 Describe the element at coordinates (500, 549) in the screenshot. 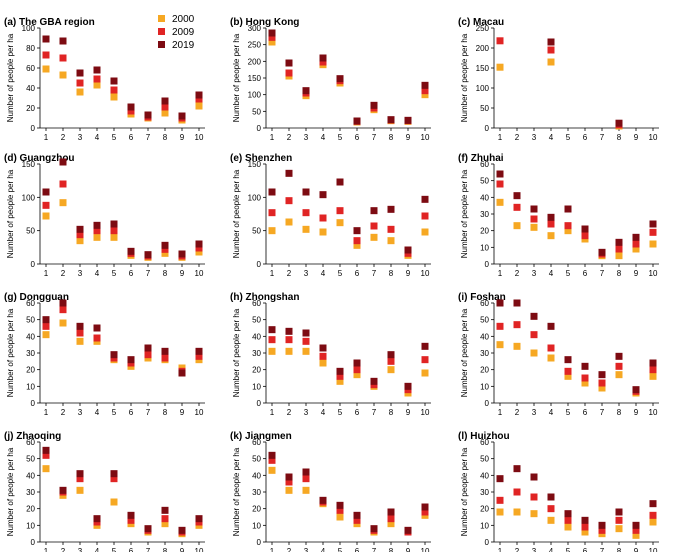

I see `x-tick-label: 1` at that location.